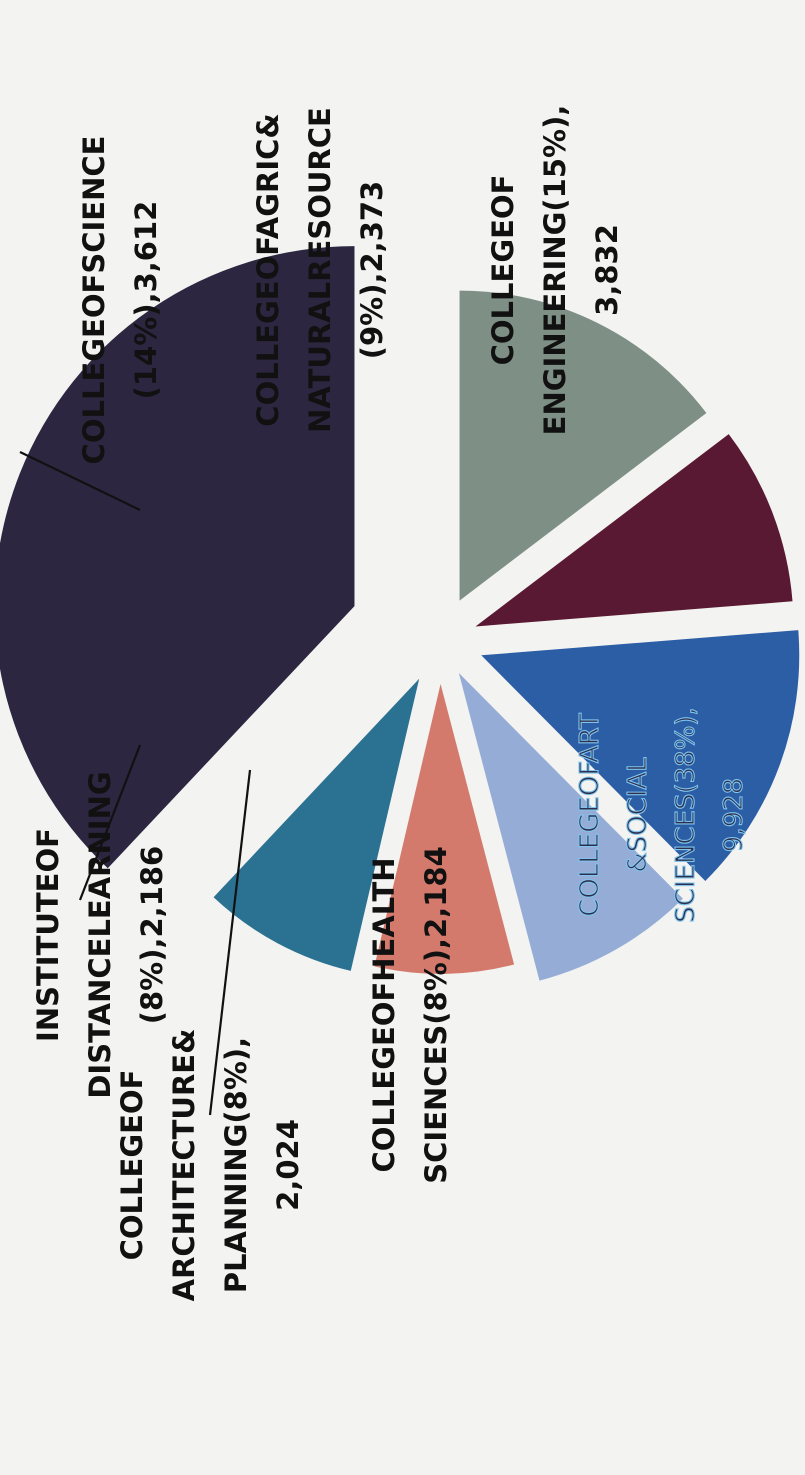 This screenshot has height=1475, width=805. I want to click on slice-label-line: PLANNING(8%),, so click(236, 1165).